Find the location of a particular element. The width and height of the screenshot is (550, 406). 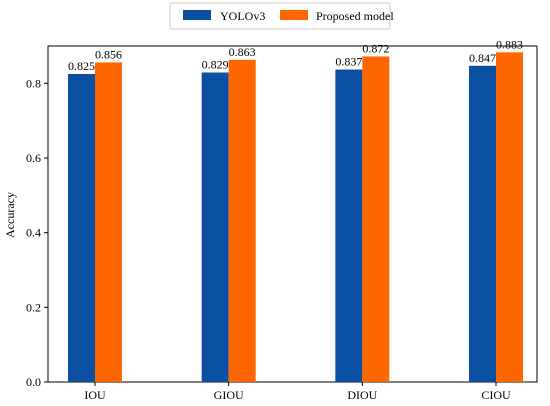

x-tick-label: GIOU is located at coordinates (229, 395).